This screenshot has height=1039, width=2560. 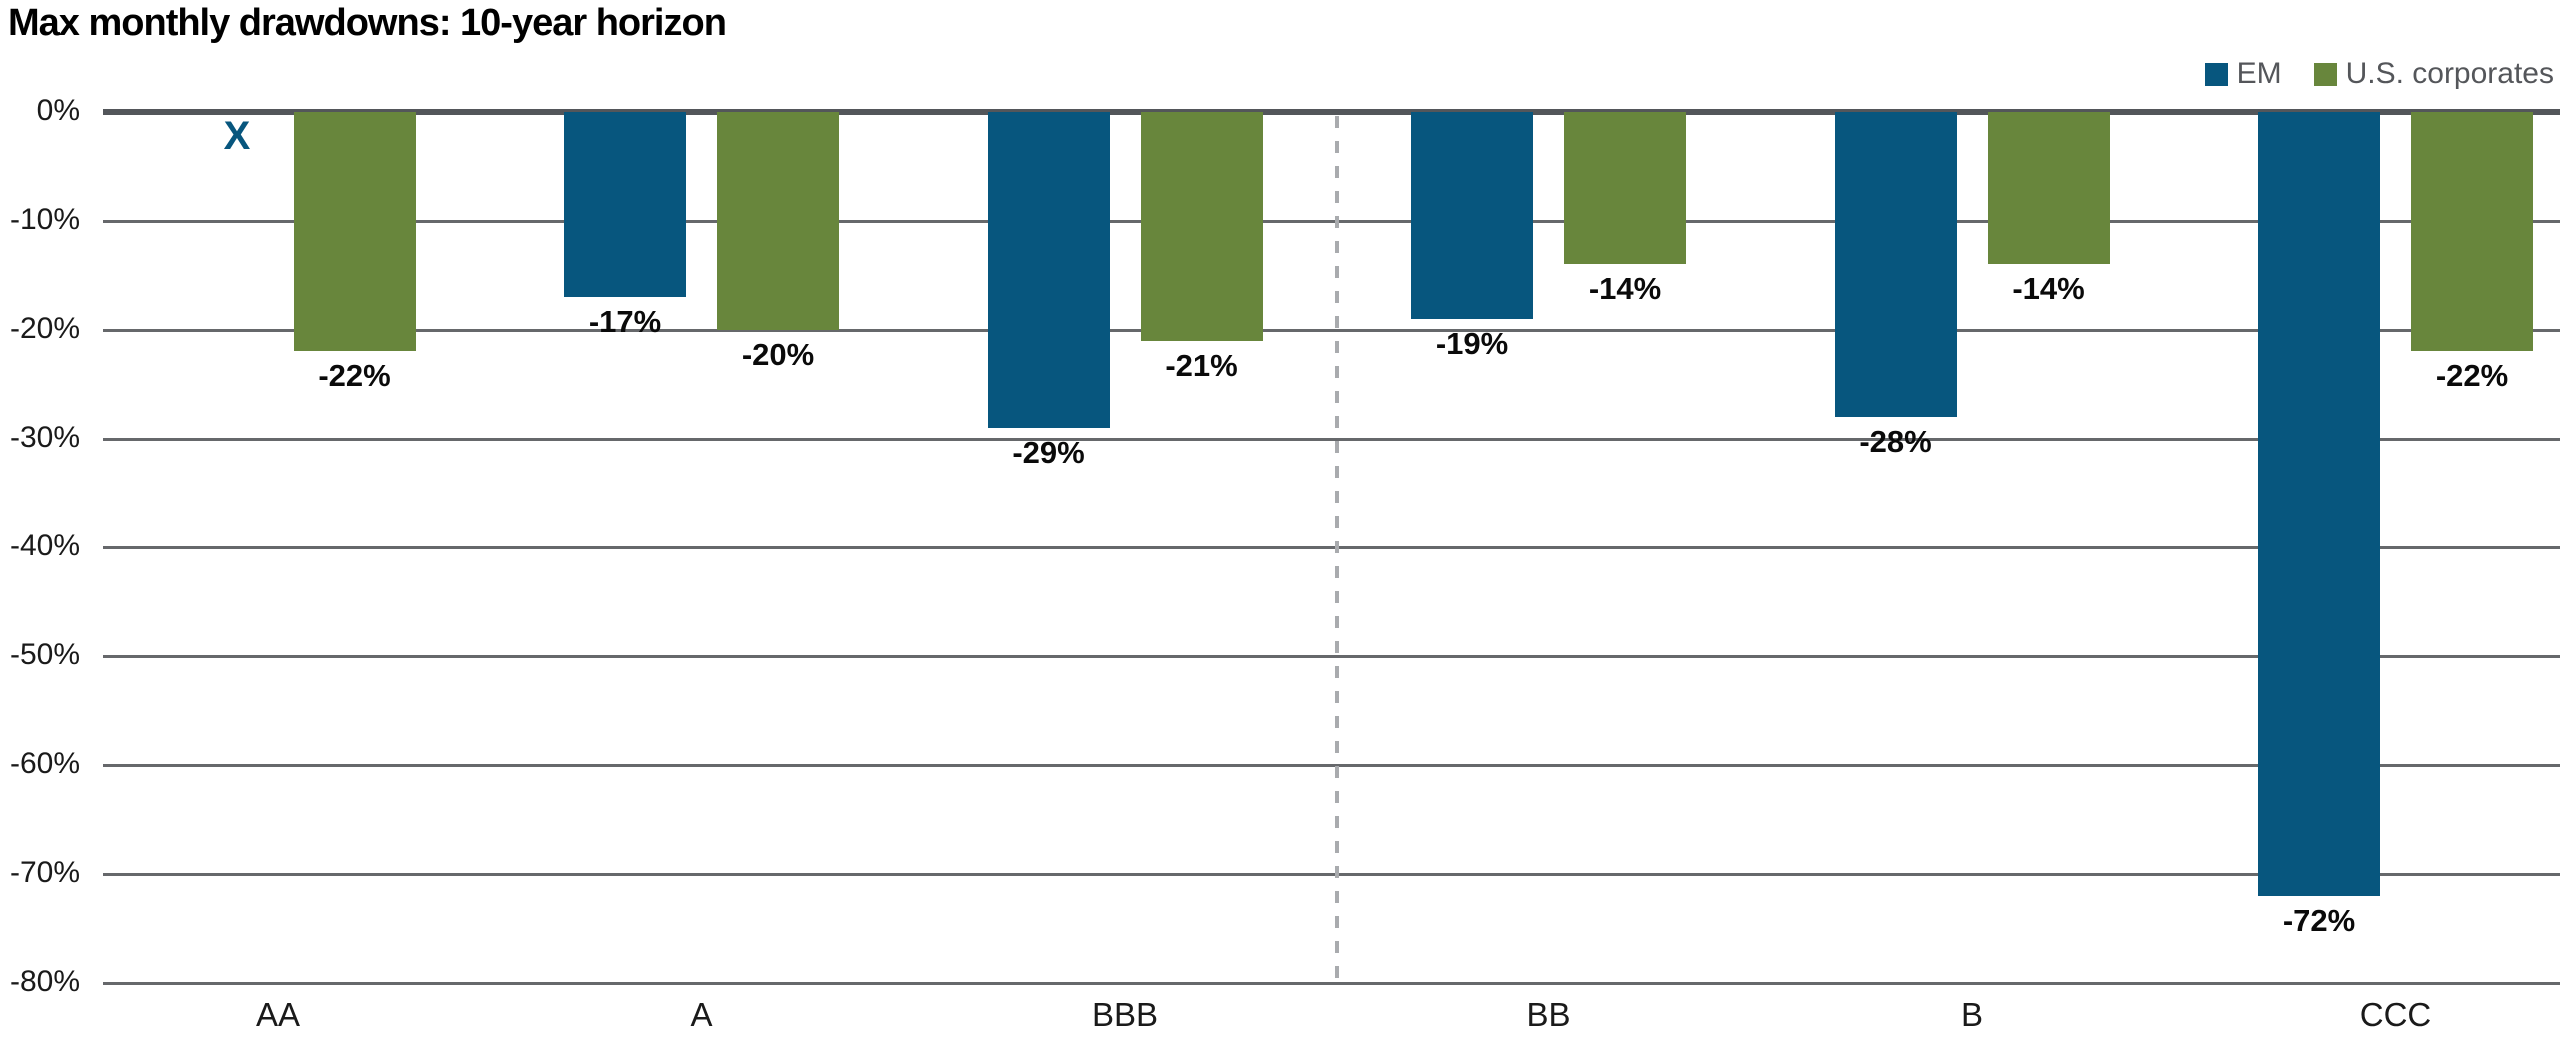 What do you see at coordinates (44, 546) in the screenshot?
I see `y-tick-label: -40%` at bounding box center [44, 546].